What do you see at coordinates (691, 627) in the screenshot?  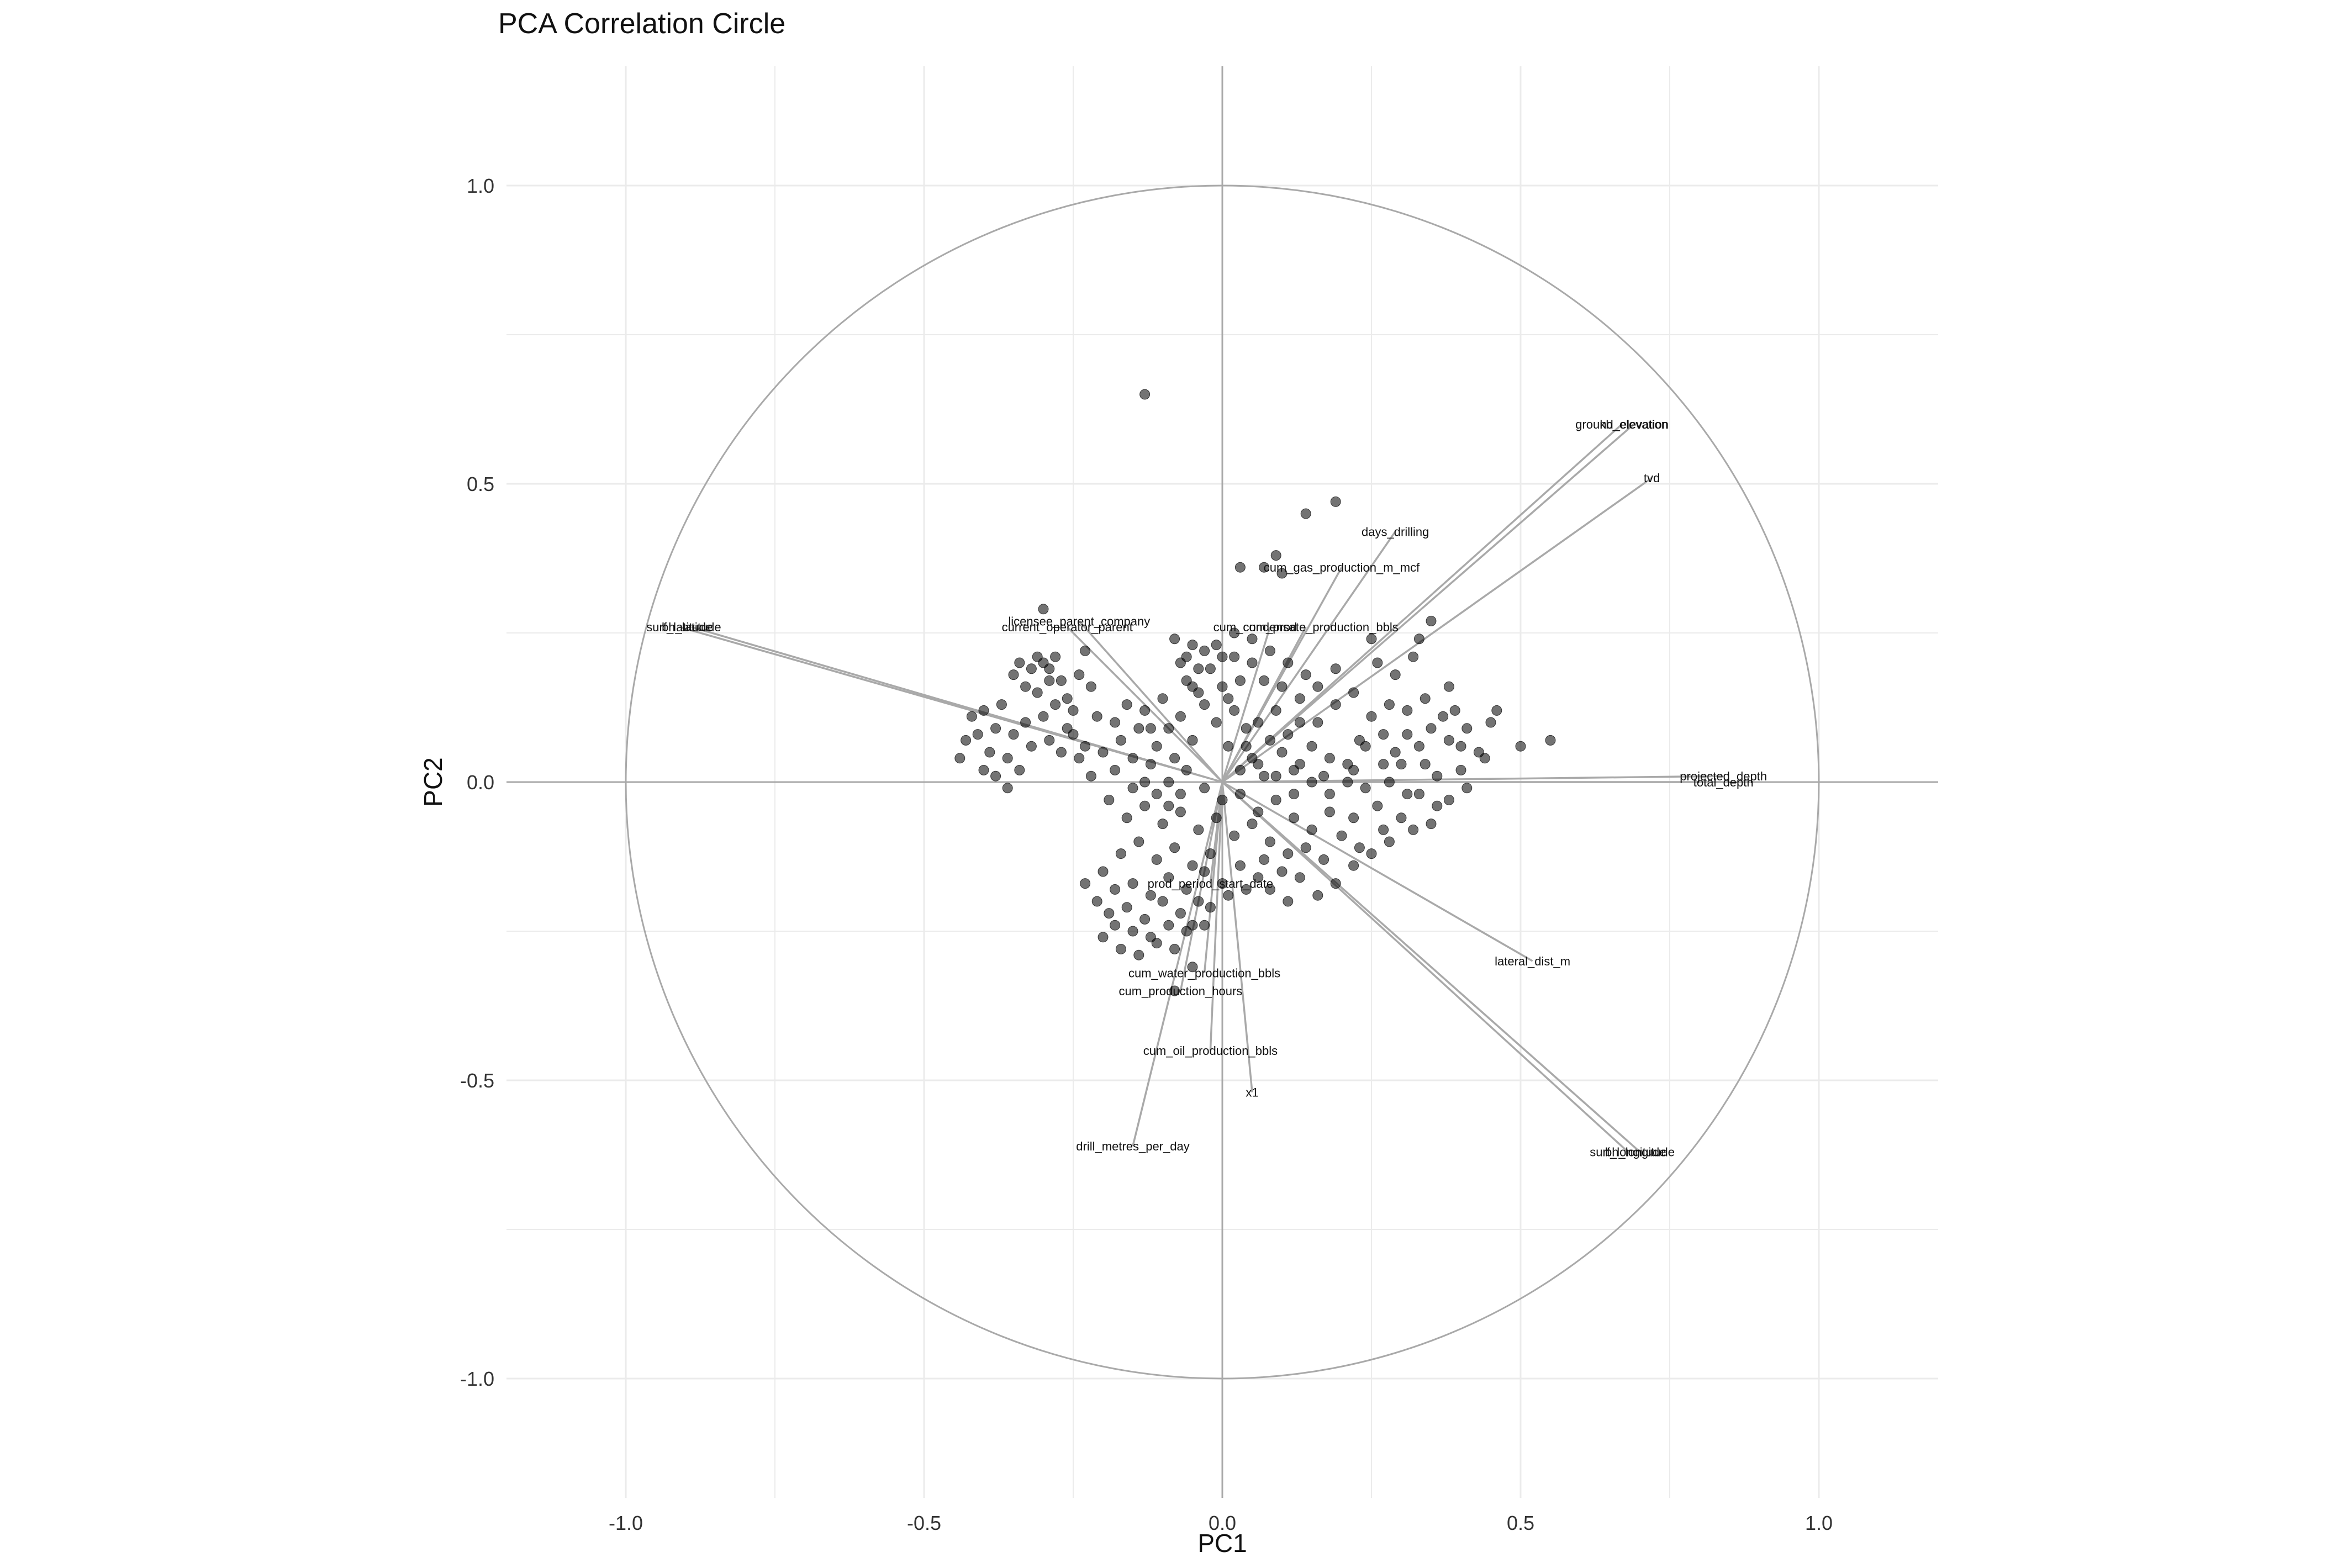 I see `loading-label-bh-latitude: bh_latitude` at bounding box center [691, 627].